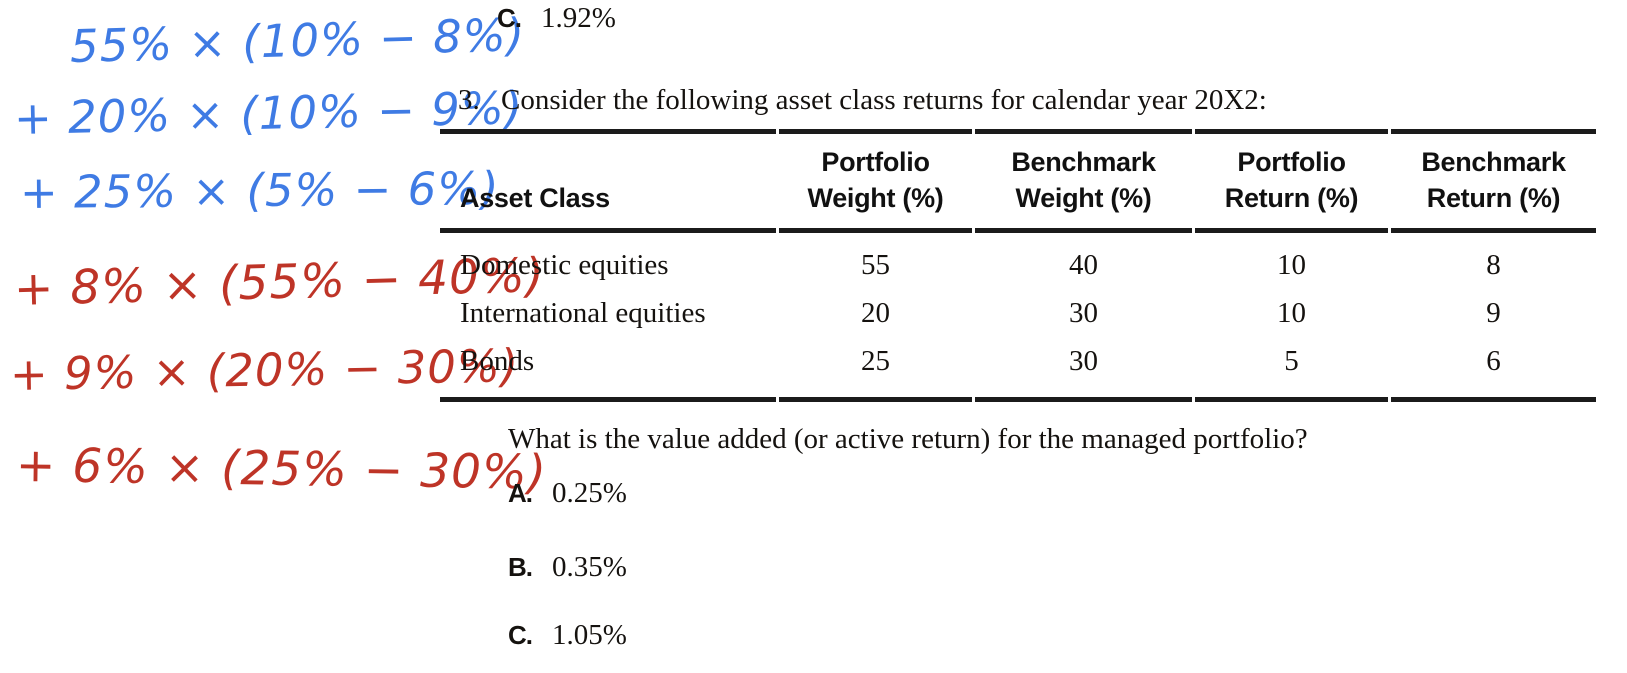 The image size is (1627, 673). What do you see at coordinates (608, 181) in the screenshot?
I see `column-header: Asset Class` at bounding box center [608, 181].